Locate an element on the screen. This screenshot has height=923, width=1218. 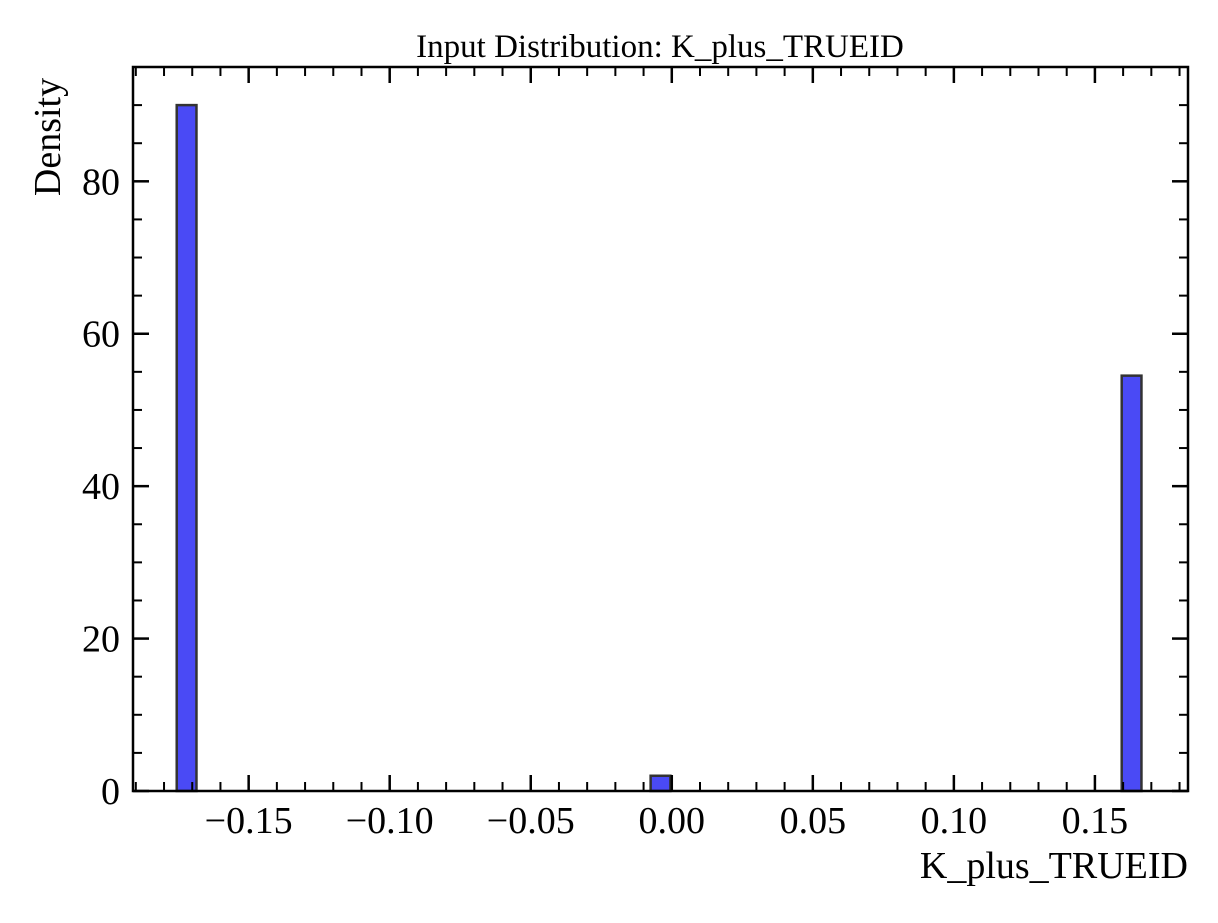
x-tick-label: 0.15 is located at coordinates (1095, 821).